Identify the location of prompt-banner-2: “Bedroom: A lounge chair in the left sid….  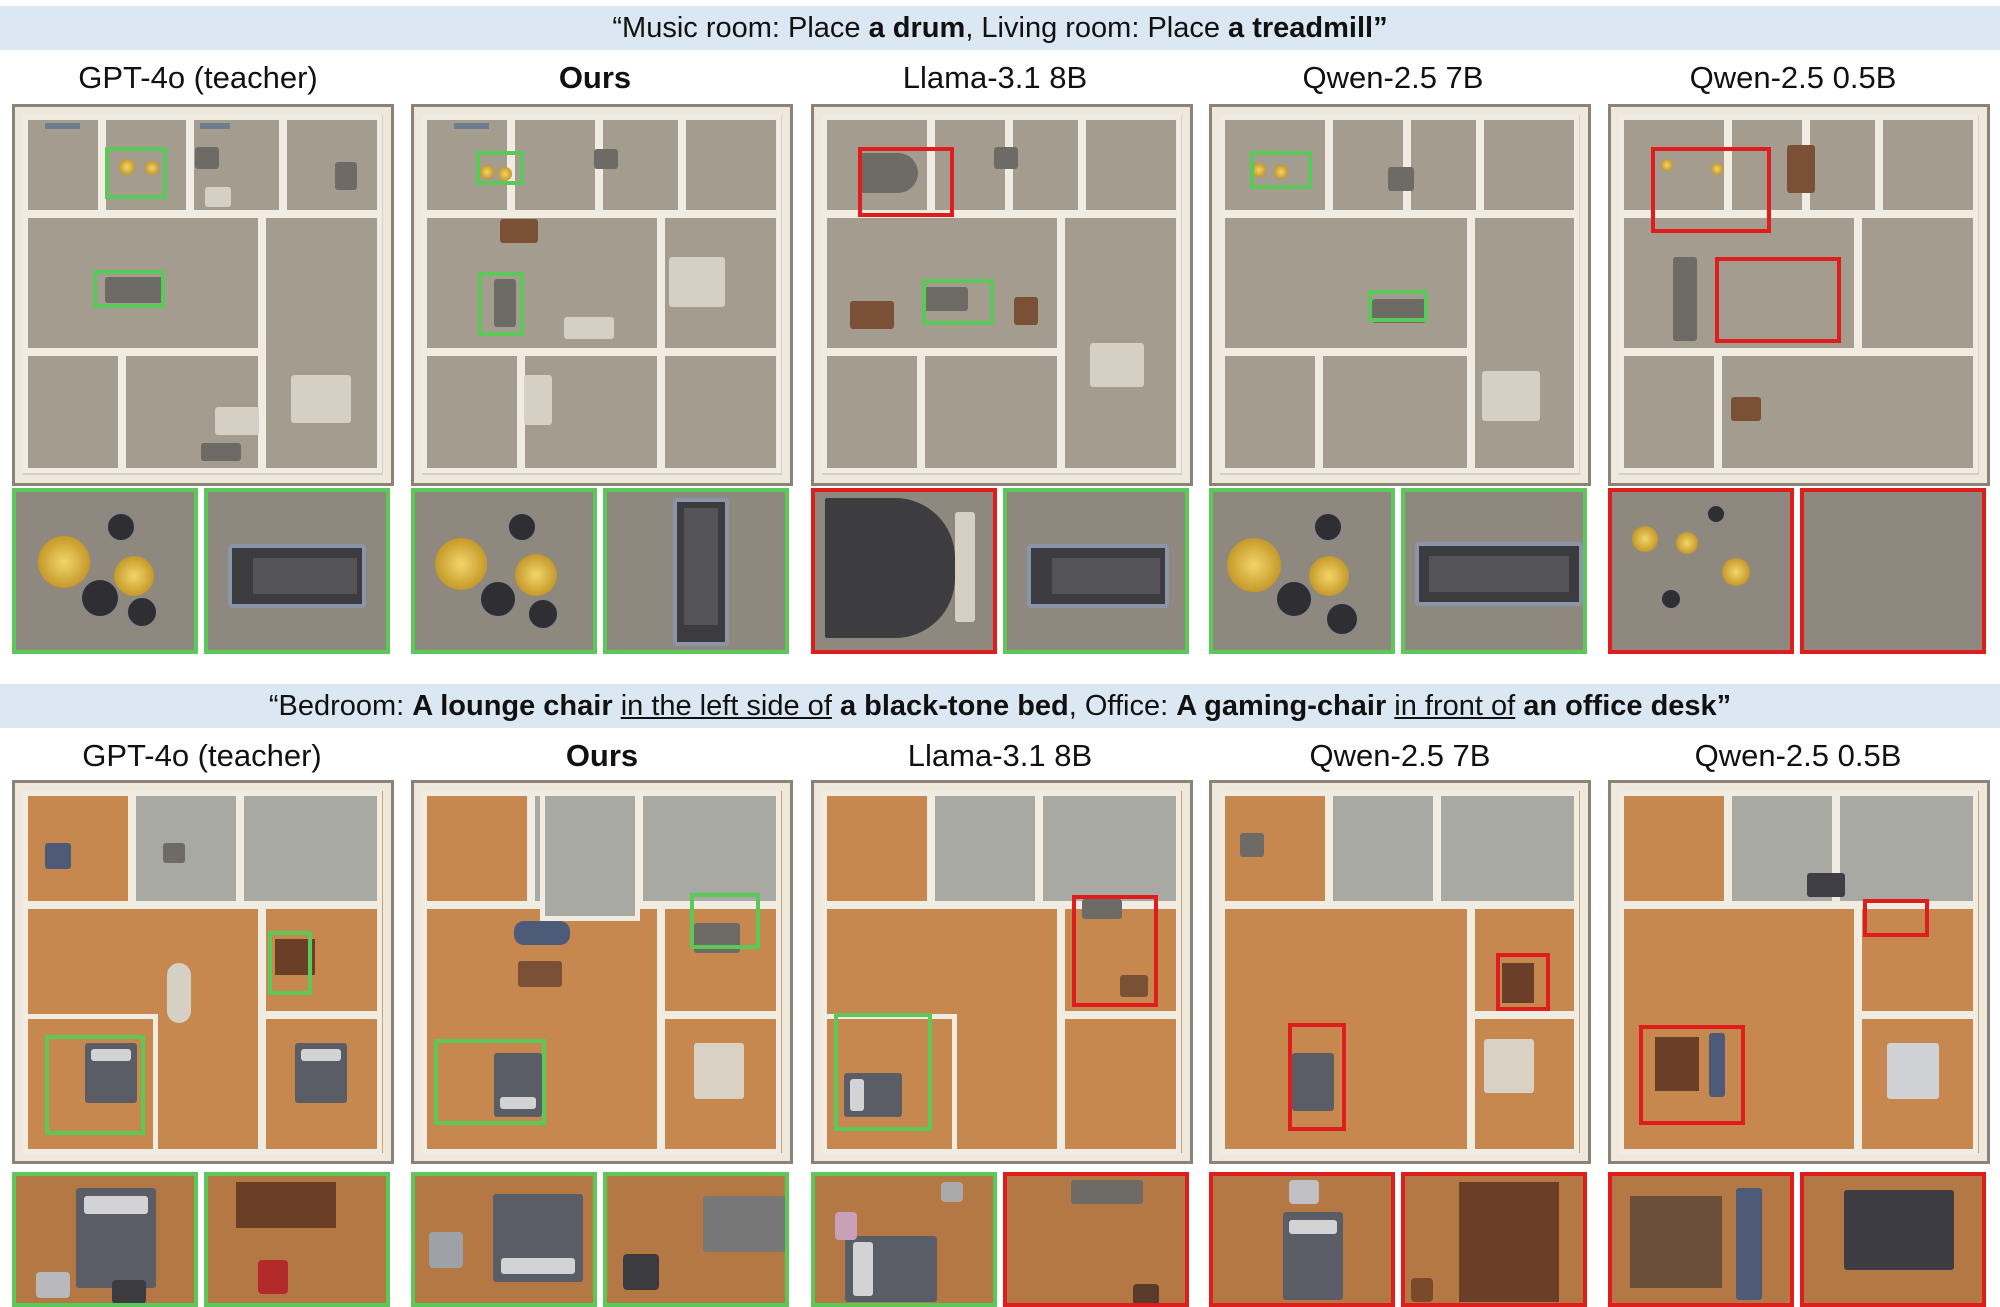
(1000, 706).